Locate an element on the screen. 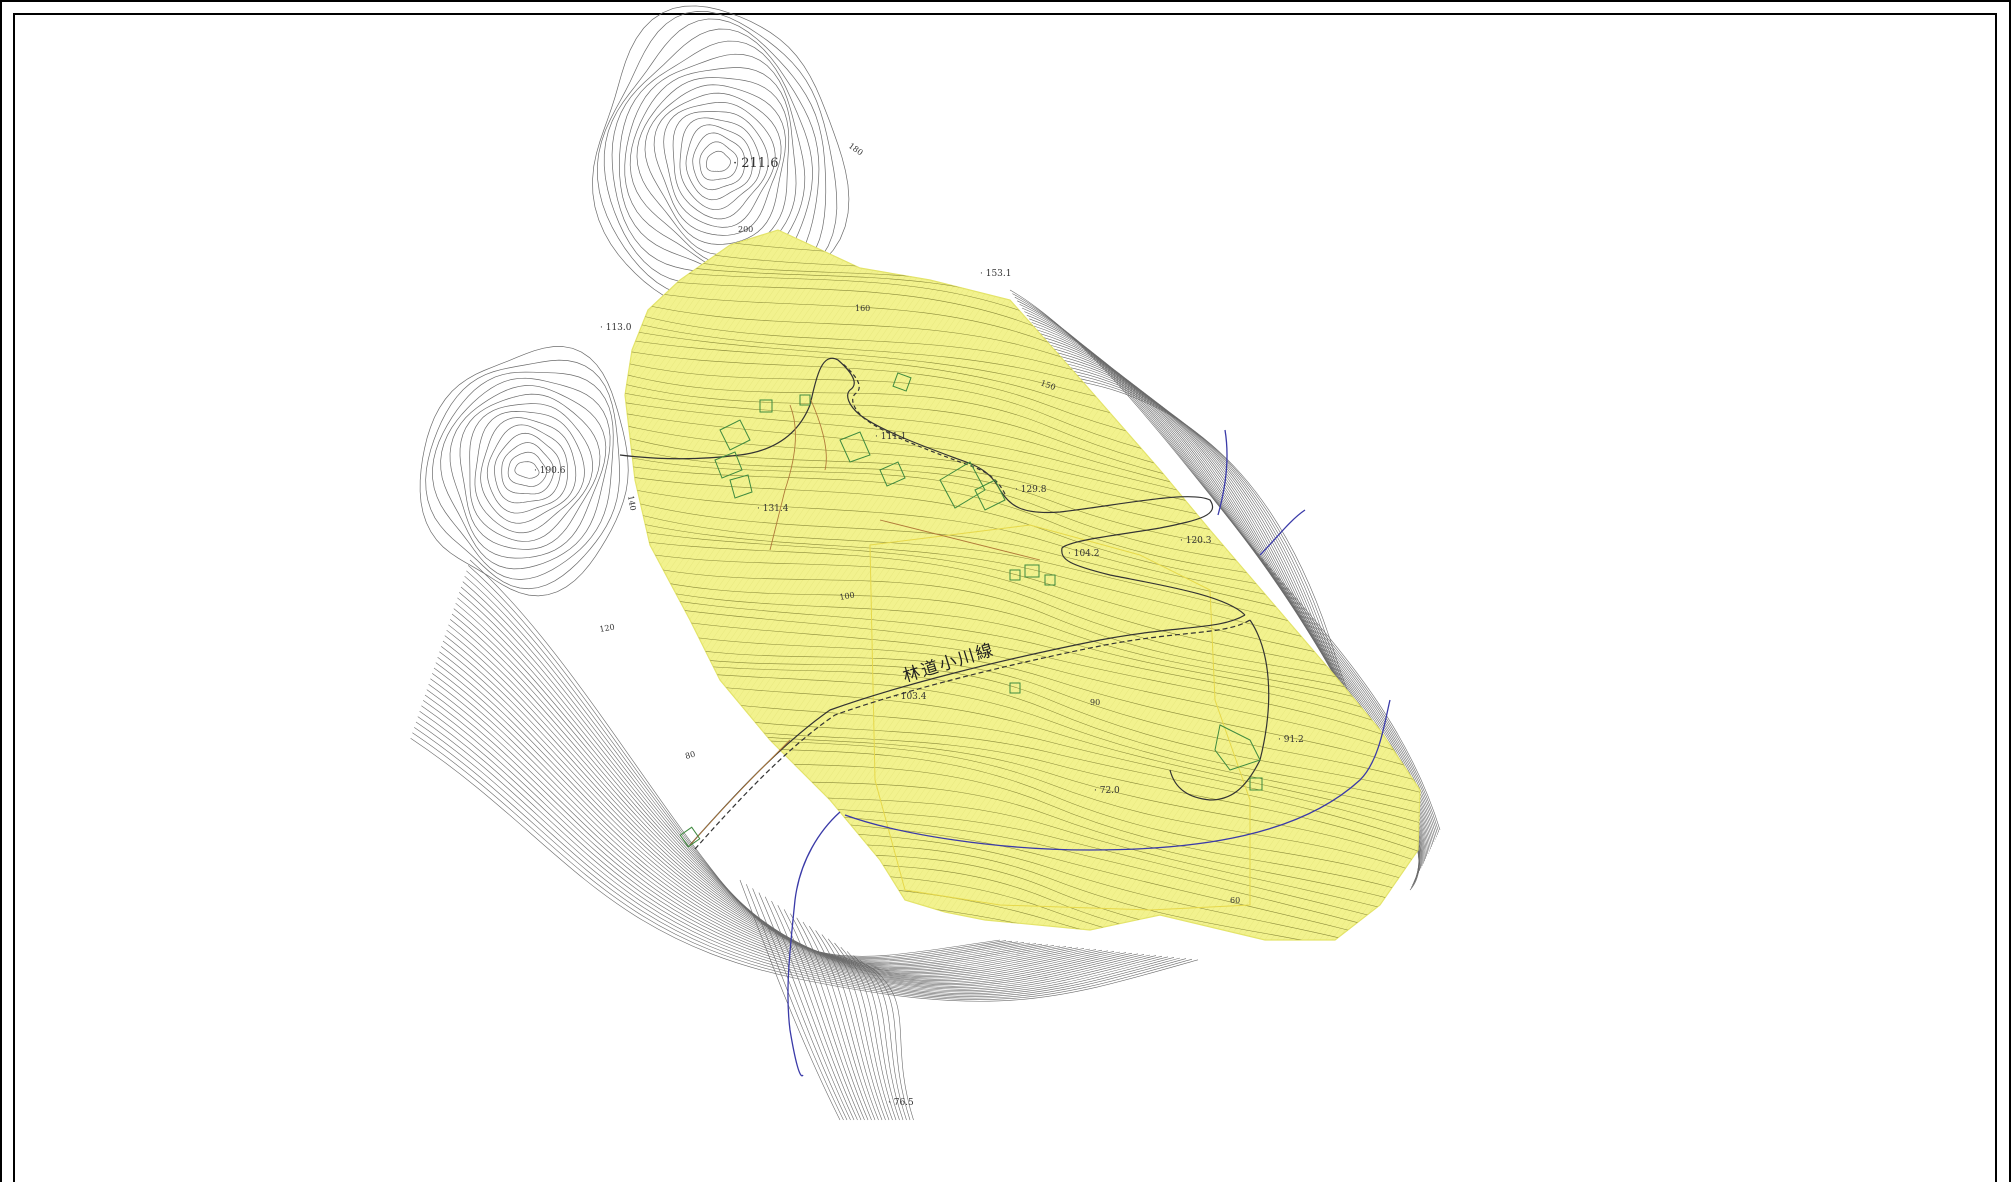 This screenshot has height=1182, width=2011. spot-height-label: · 120.3 is located at coordinates (1196, 541).